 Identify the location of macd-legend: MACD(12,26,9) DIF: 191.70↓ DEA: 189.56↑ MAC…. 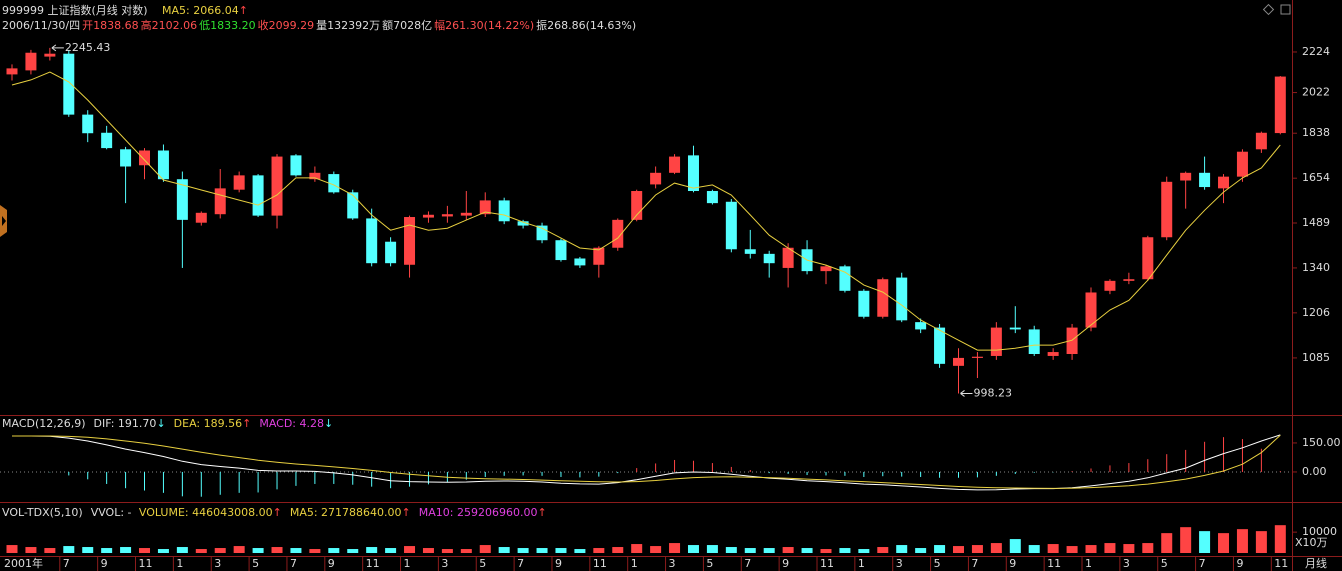
(167, 423).